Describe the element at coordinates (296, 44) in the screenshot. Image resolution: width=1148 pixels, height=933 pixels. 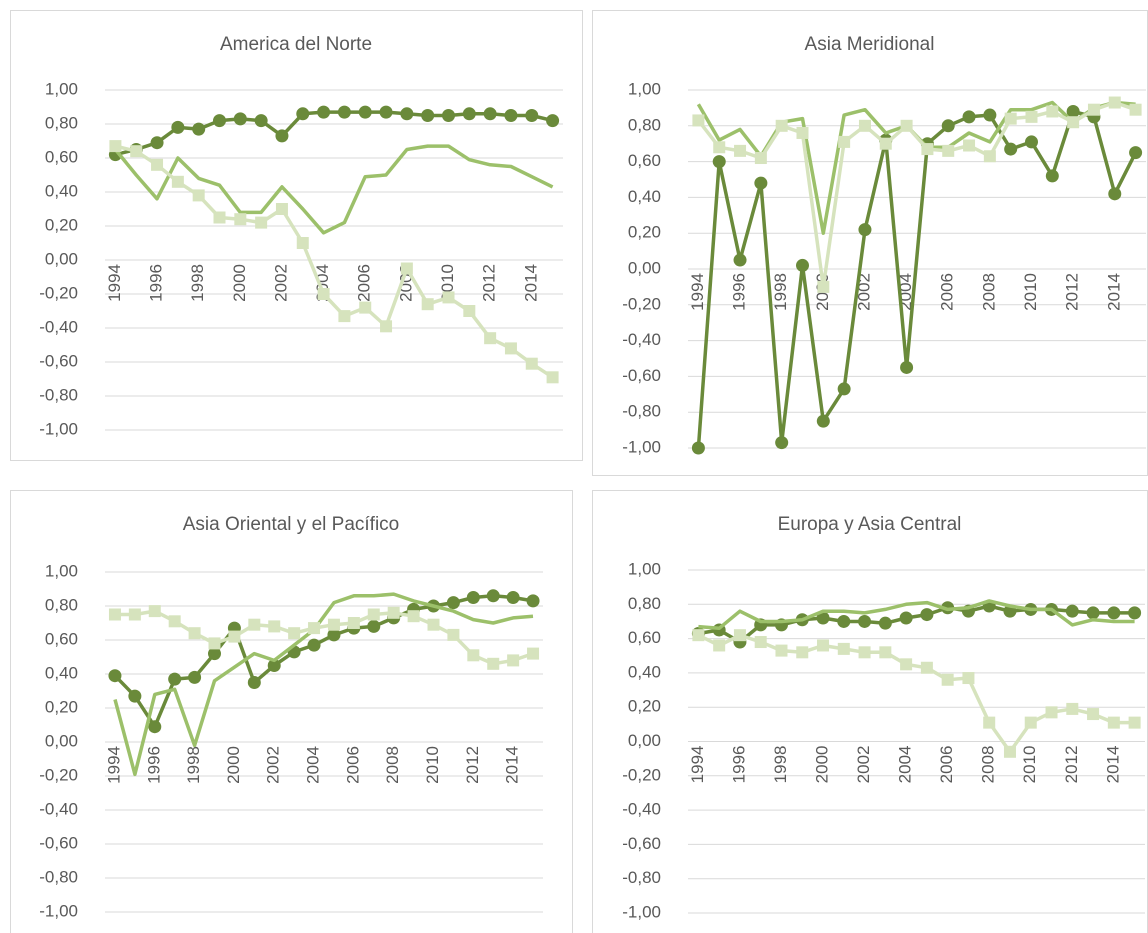
I see `chart-title: America del Norte` at that location.